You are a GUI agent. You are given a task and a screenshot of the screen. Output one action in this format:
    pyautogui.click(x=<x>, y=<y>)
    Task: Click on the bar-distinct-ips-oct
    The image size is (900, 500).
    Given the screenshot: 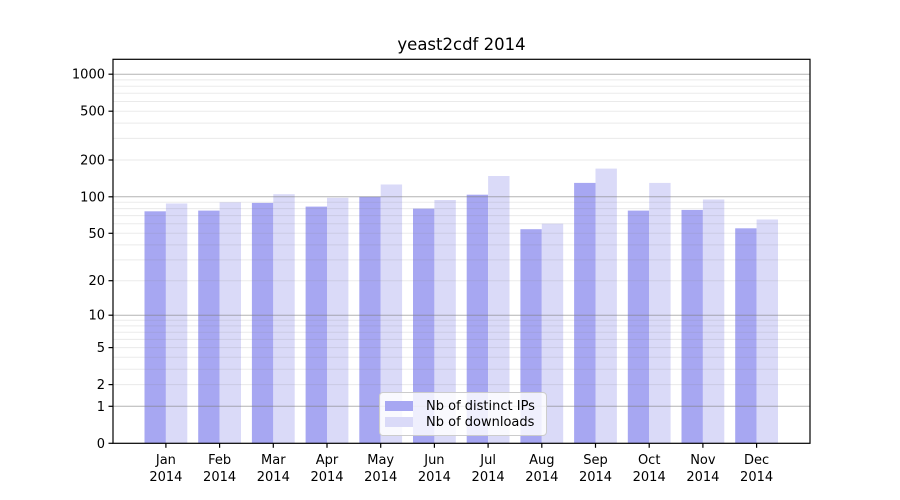 What is the action you would take?
    pyautogui.click(x=638, y=327)
    